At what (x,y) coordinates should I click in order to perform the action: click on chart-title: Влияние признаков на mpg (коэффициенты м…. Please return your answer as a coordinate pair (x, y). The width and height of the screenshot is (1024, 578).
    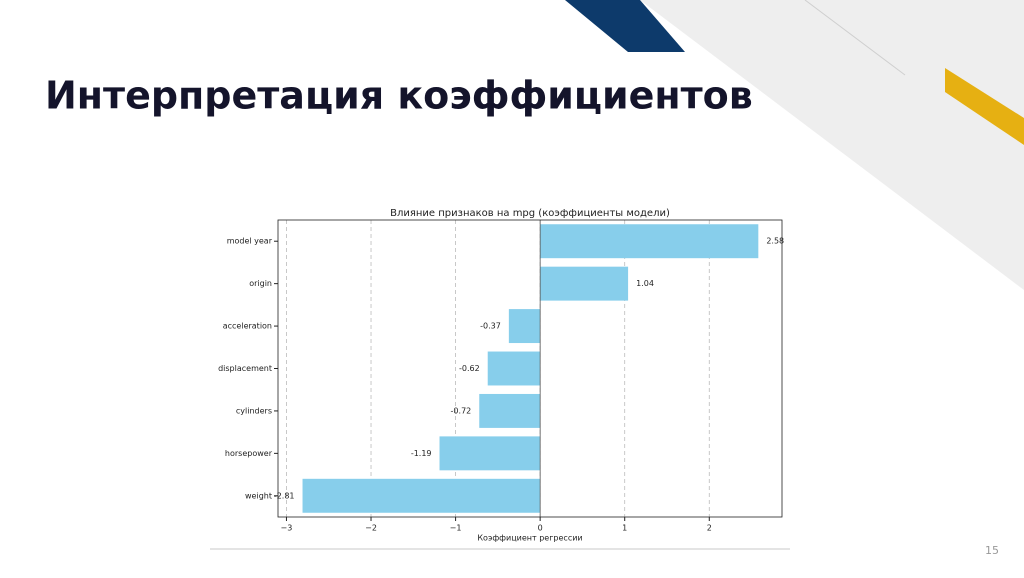
    Looking at the image, I should click on (530, 213).